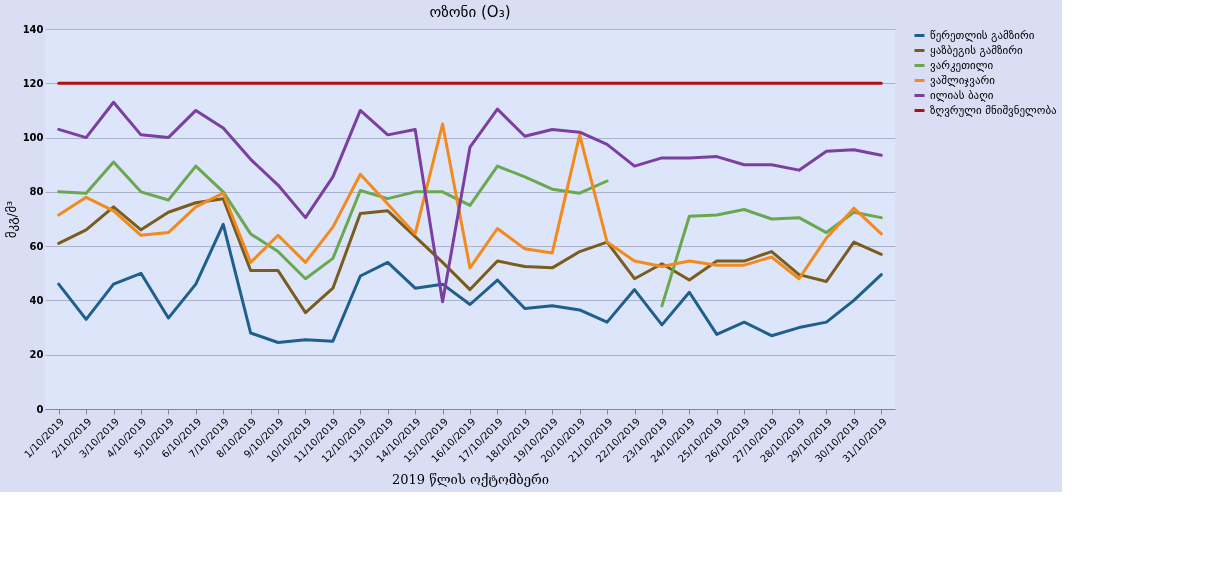 The height and width of the screenshot is (582, 1228). I want to click on y-tick-label: 0, so click(40, 409).